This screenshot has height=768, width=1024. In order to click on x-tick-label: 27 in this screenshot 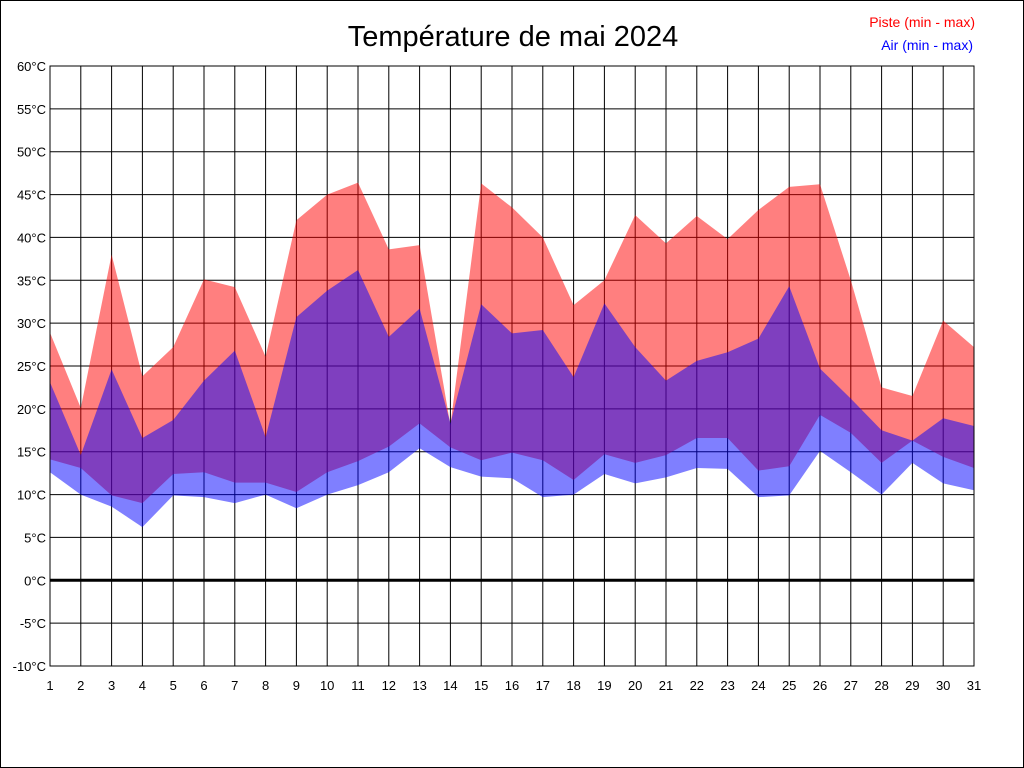, I will do `click(851, 685)`.